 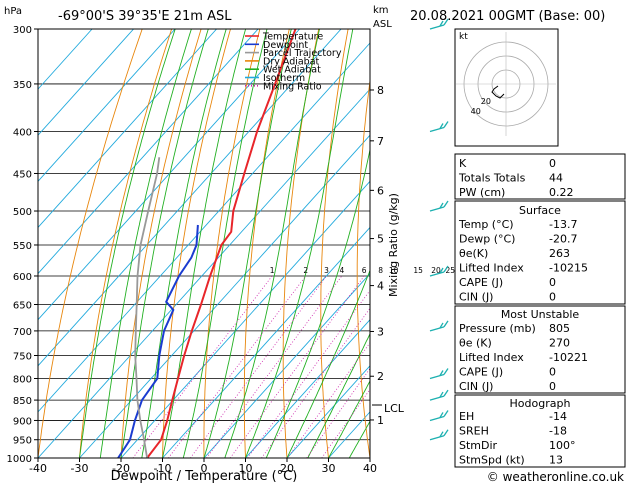 What do you see at coordinates (292, 70) in the screenshot?
I see `legend-label: Wet Adiabat` at bounding box center [292, 70].